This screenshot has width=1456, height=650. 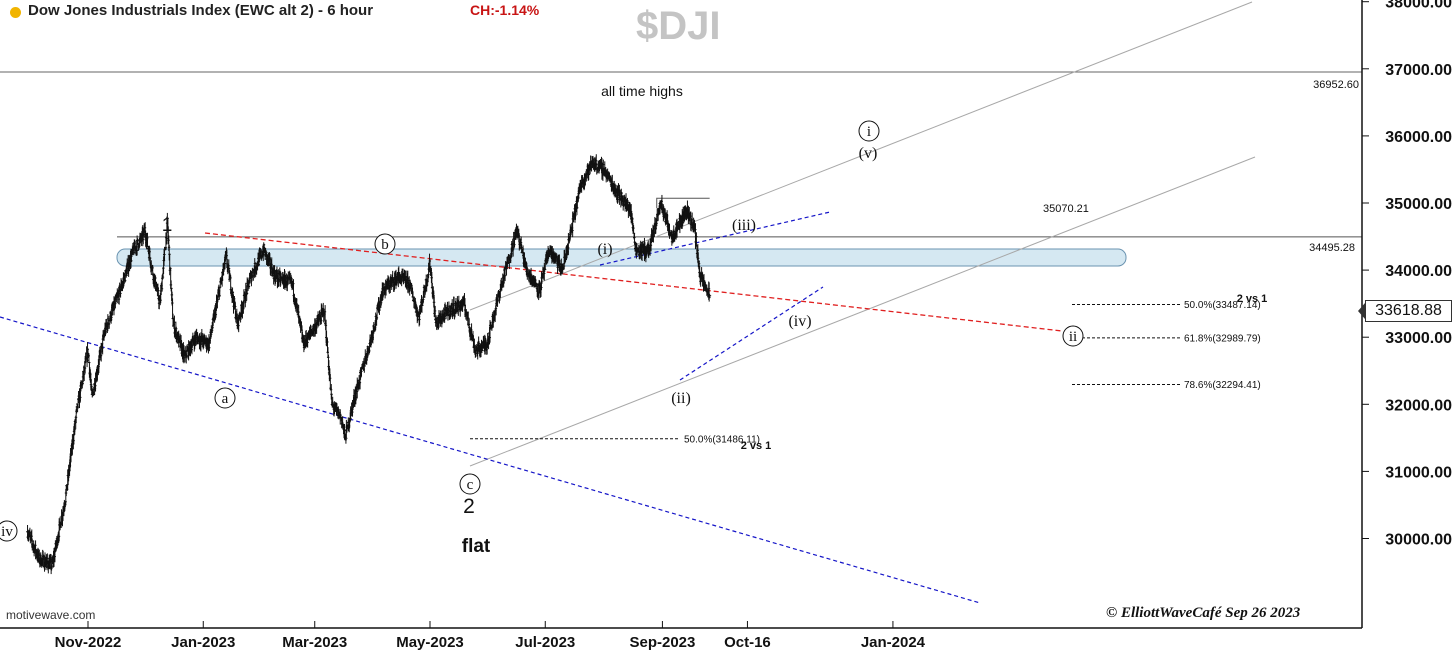 What do you see at coordinates (314, 642) in the screenshot?
I see `x-tick-label: Mar-2023` at bounding box center [314, 642].